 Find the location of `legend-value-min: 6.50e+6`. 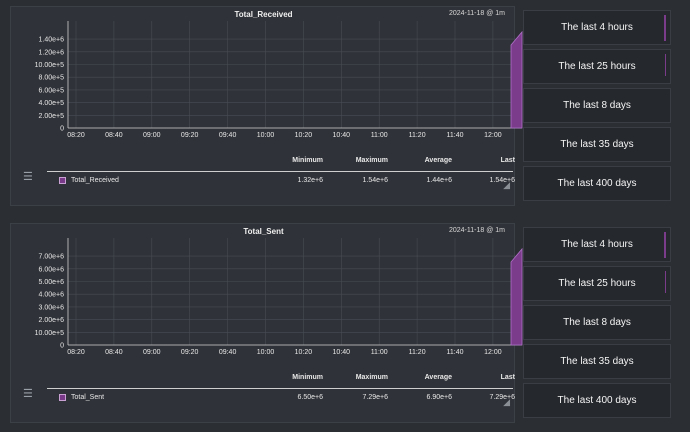

legend-value-min: 6.50e+6 is located at coordinates (310, 397).